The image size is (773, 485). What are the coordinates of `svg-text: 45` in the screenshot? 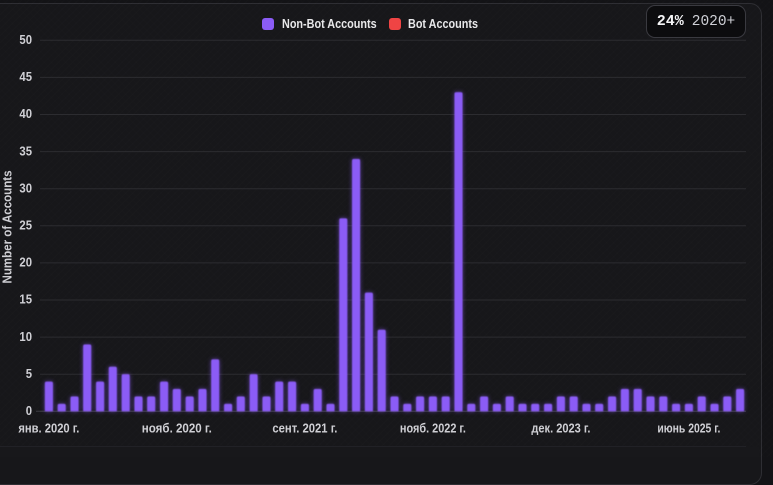 It's located at (25, 77).